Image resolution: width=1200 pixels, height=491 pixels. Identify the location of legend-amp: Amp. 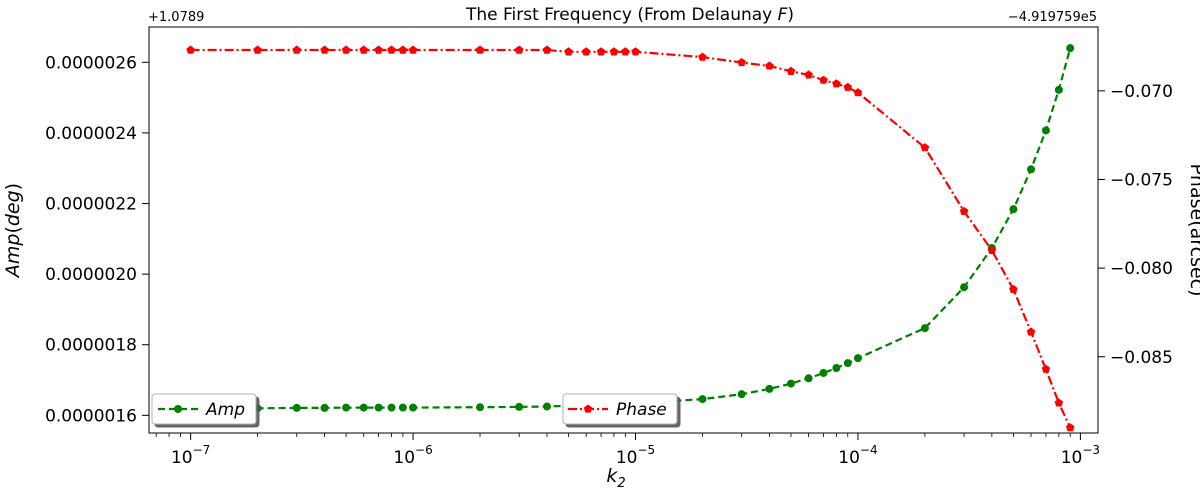
(204, 409).